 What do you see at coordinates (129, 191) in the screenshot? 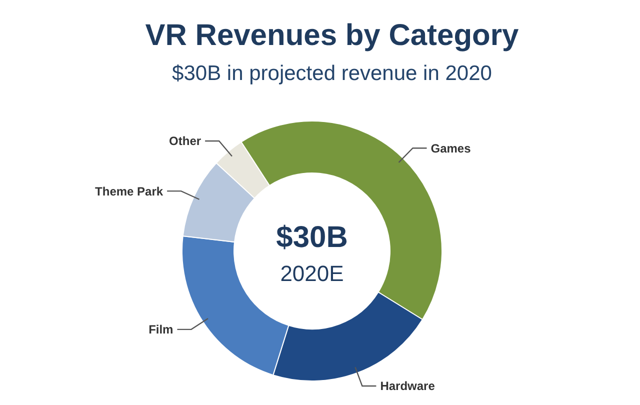
I see `slice-label: Theme Park` at bounding box center [129, 191].